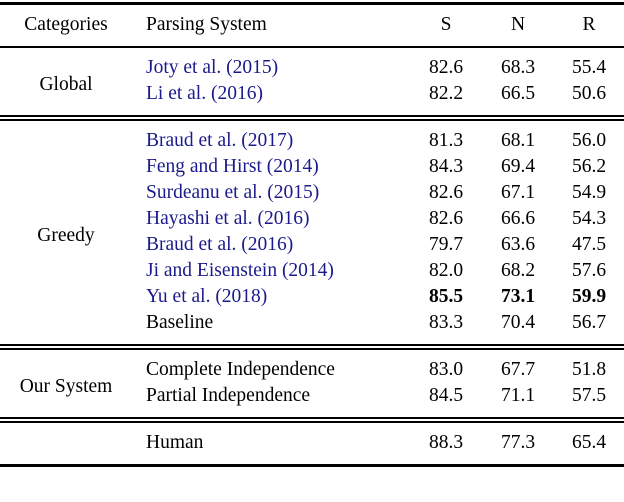 This screenshot has width=624, height=502. What do you see at coordinates (207, 296) in the screenshot?
I see `citation-link: Yu et al. (2018)` at bounding box center [207, 296].